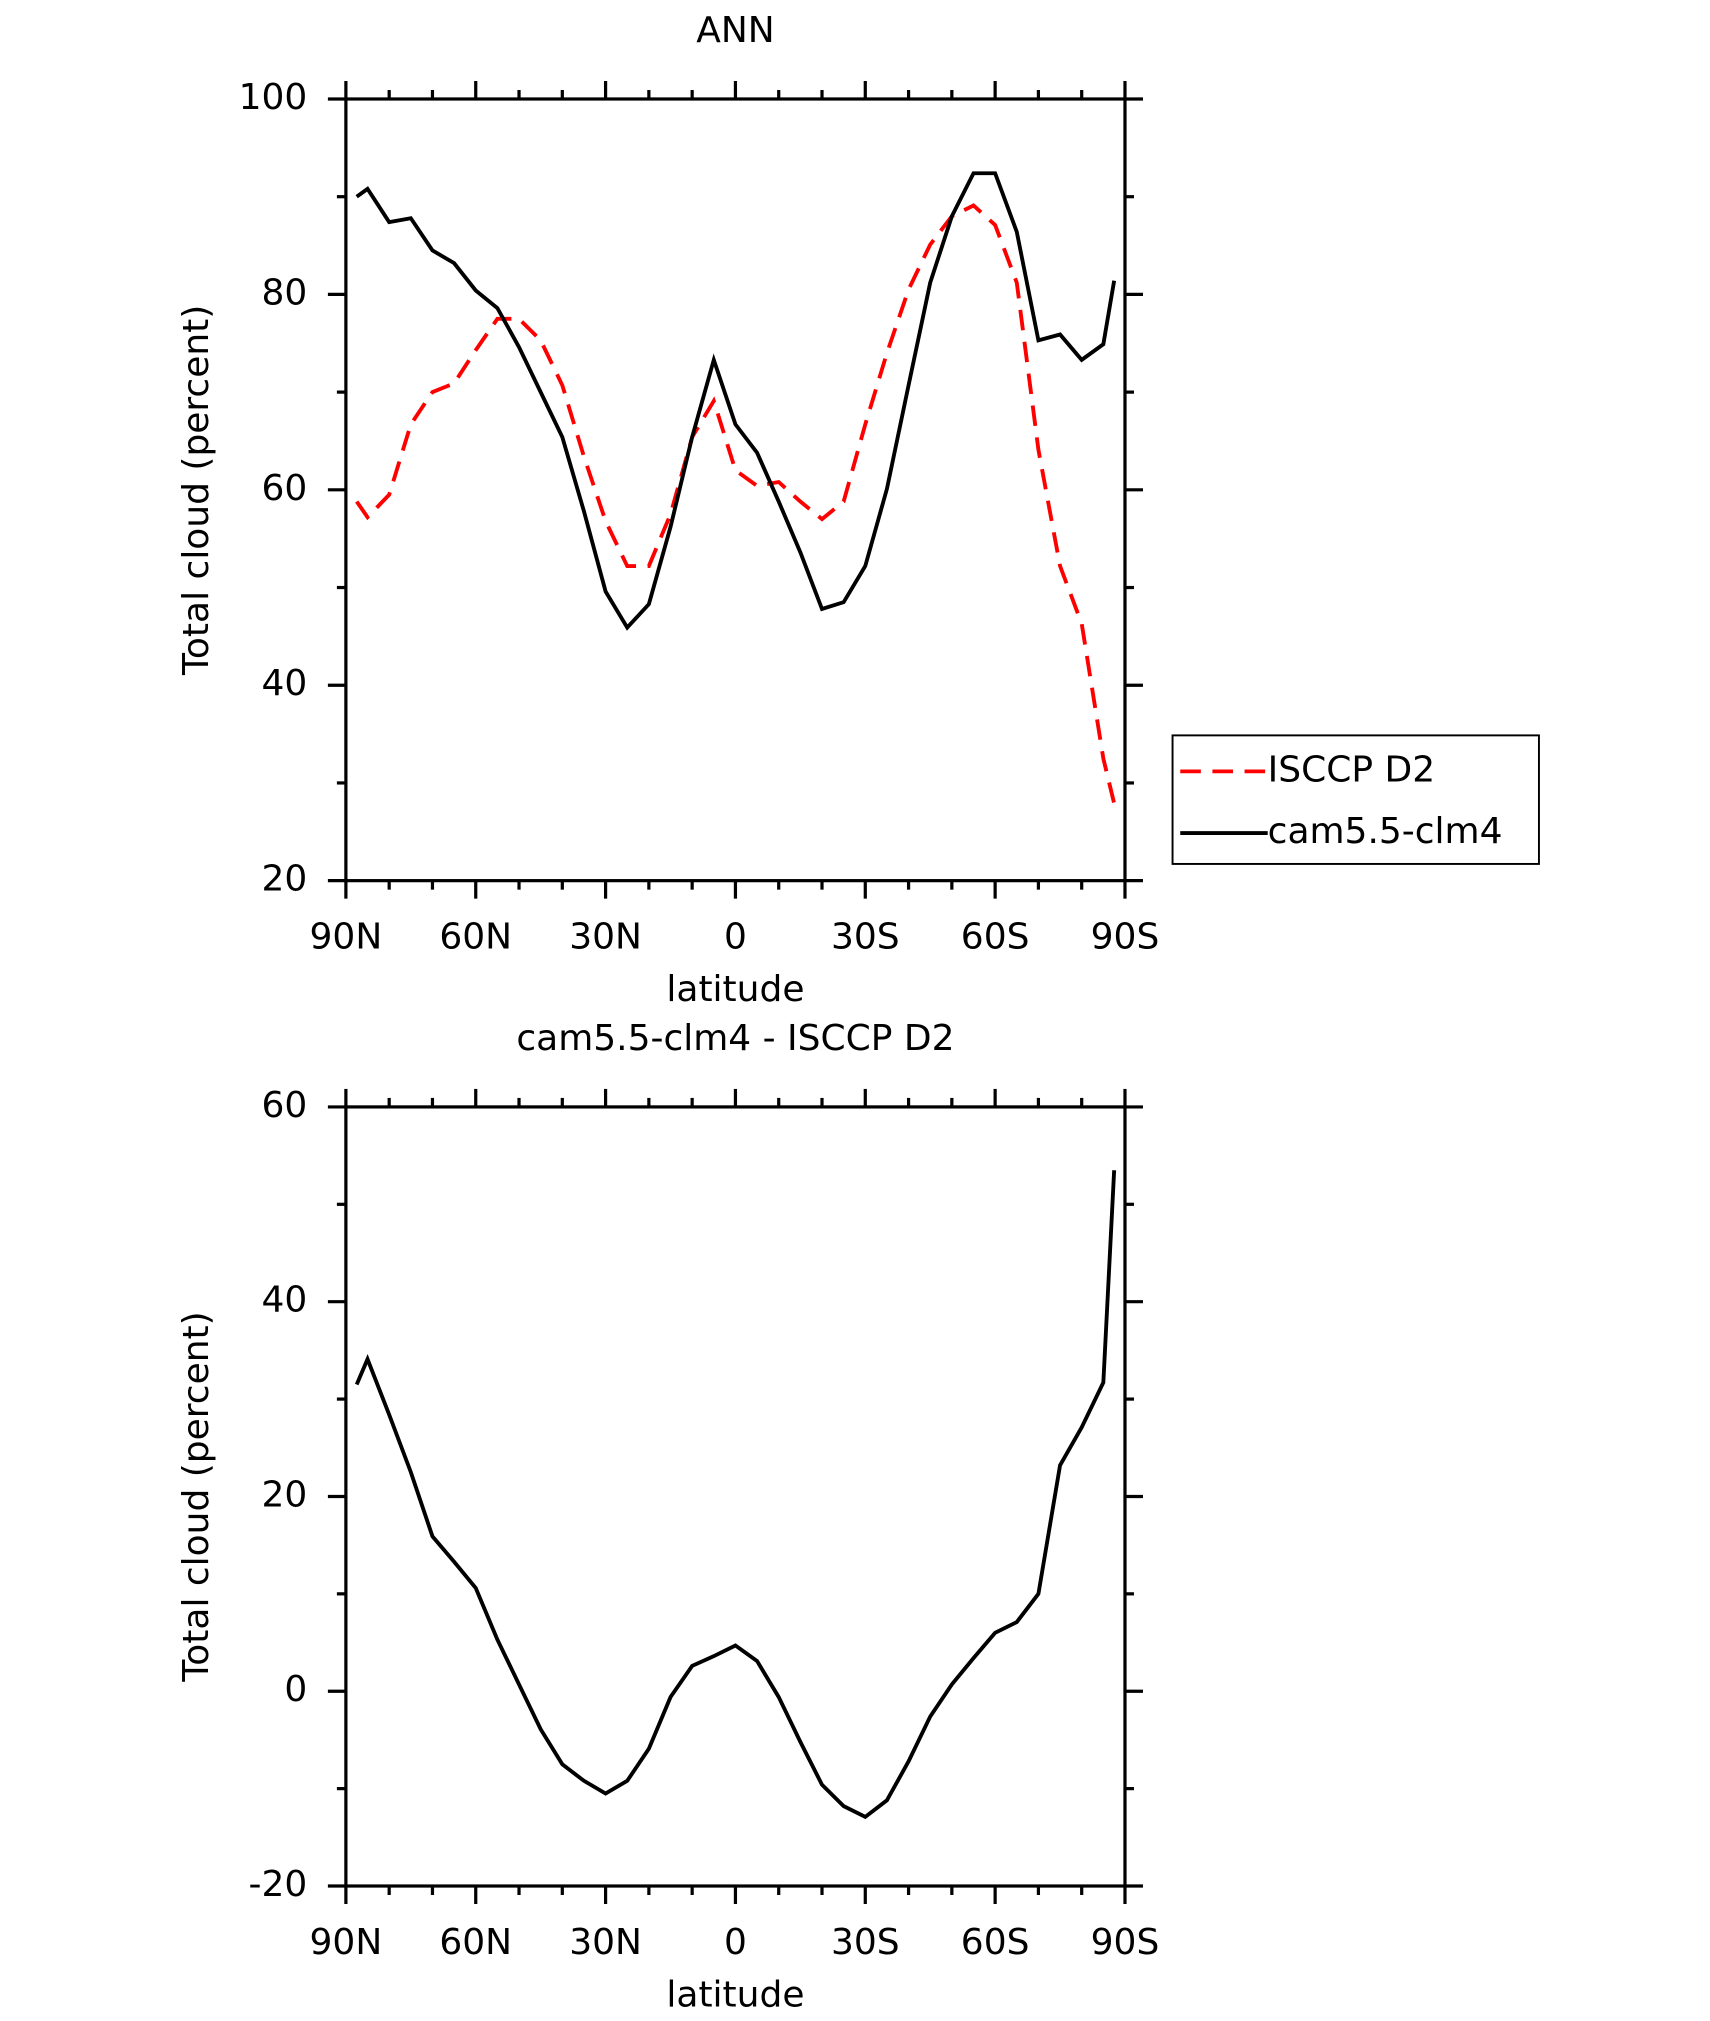 Image resolution: width=1710 pixels, height=2021 pixels. What do you see at coordinates (1351, 769) in the screenshot?
I see `legend-label: ISCCP D2` at bounding box center [1351, 769].